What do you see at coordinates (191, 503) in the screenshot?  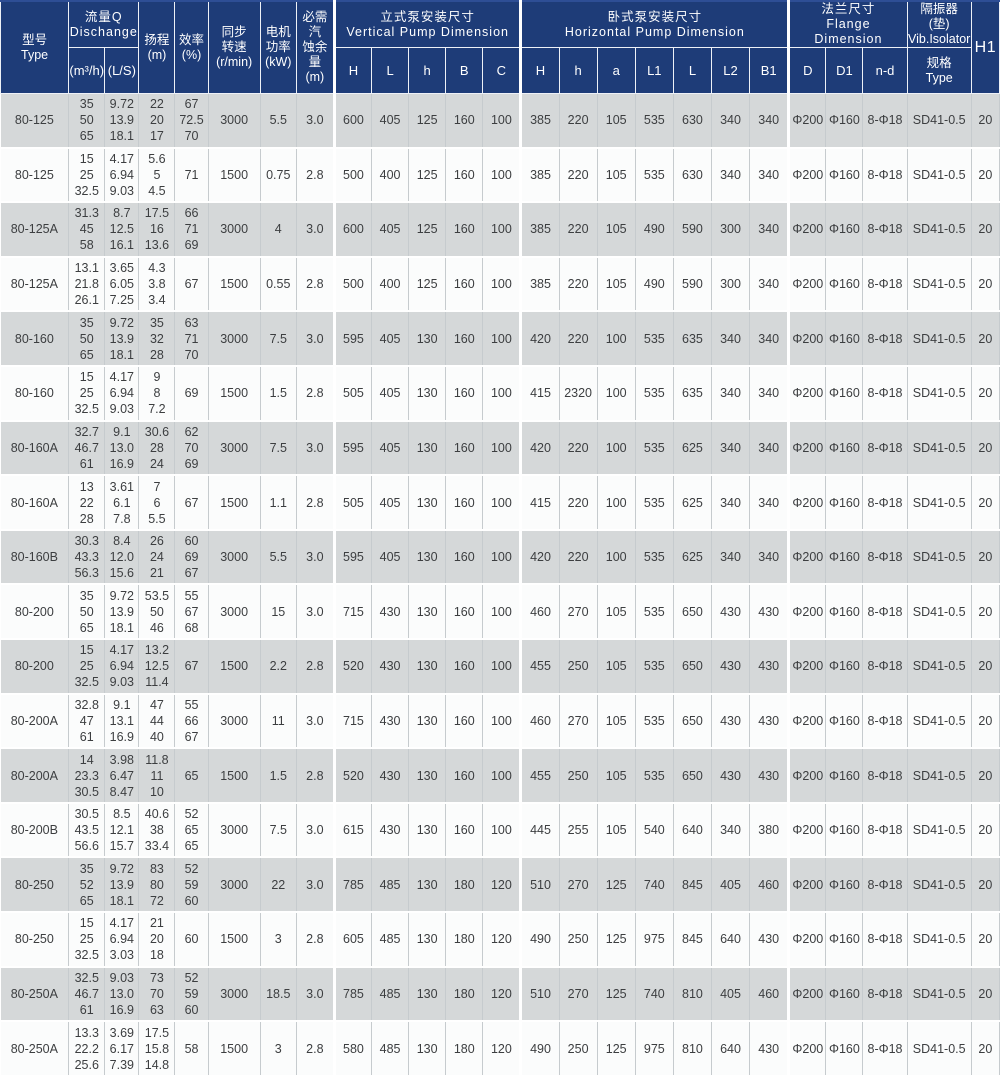 I see `cell-efficiency_pct: 67` at bounding box center [191, 503].